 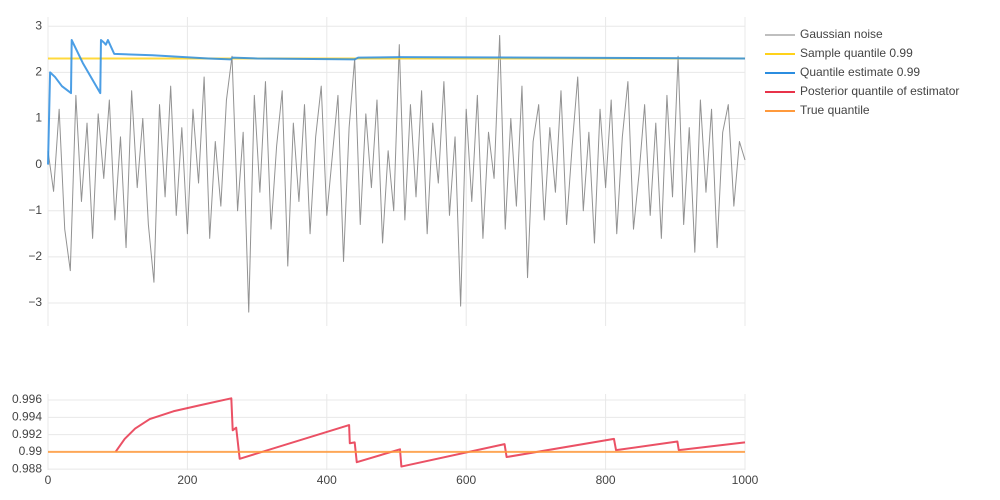 What do you see at coordinates (327, 480) in the screenshot?
I see `x-tick-label: 400` at bounding box center [327, 480].